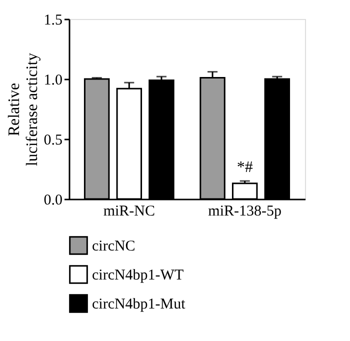  What do you see at coordinates (23, 109) in the screenshot?
I see `y-axis-title: Relative luciferase acticity` at bounding box center [23, 109].